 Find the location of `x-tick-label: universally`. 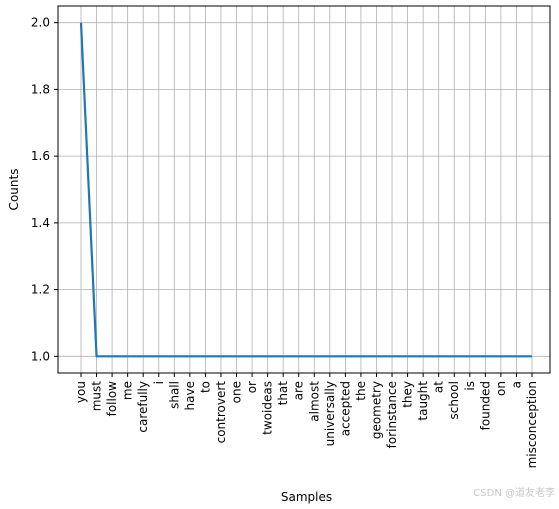

x-tick-label: universally is located at coordinates (330, 413).